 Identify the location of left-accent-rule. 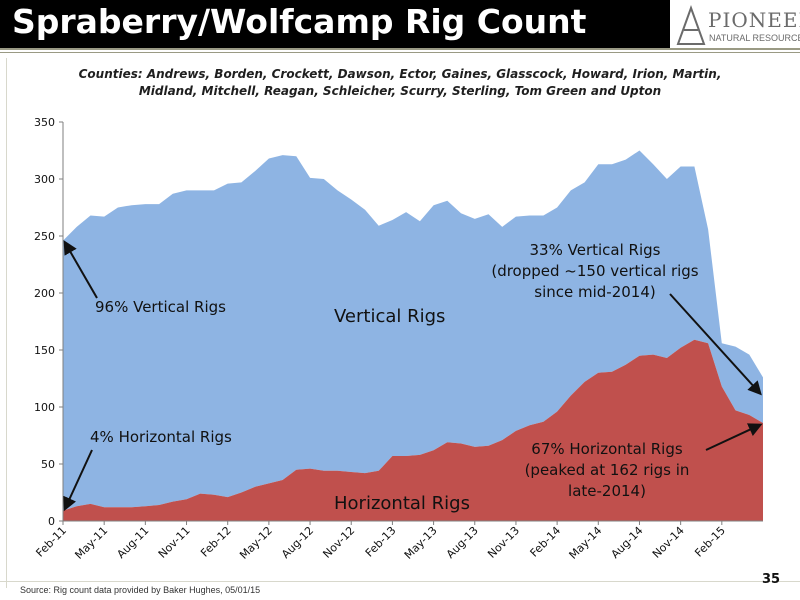
(6, 323).